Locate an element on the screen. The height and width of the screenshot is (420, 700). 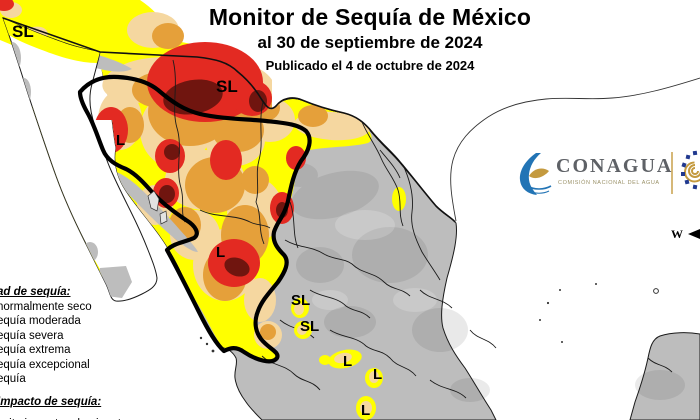
map-date: al 30 de septiembre de 2024 is located at coordinates (370, 42).